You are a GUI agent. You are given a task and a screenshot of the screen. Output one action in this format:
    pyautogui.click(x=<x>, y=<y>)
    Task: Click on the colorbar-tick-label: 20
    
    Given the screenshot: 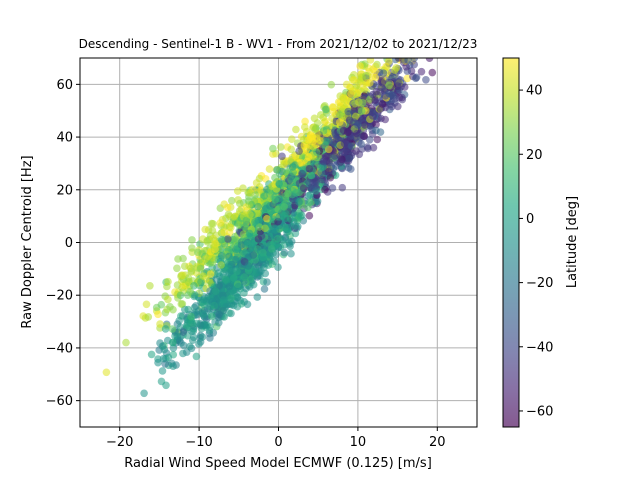 What is the action you would take?
    pyautogui.click(x=534, y=155)
    